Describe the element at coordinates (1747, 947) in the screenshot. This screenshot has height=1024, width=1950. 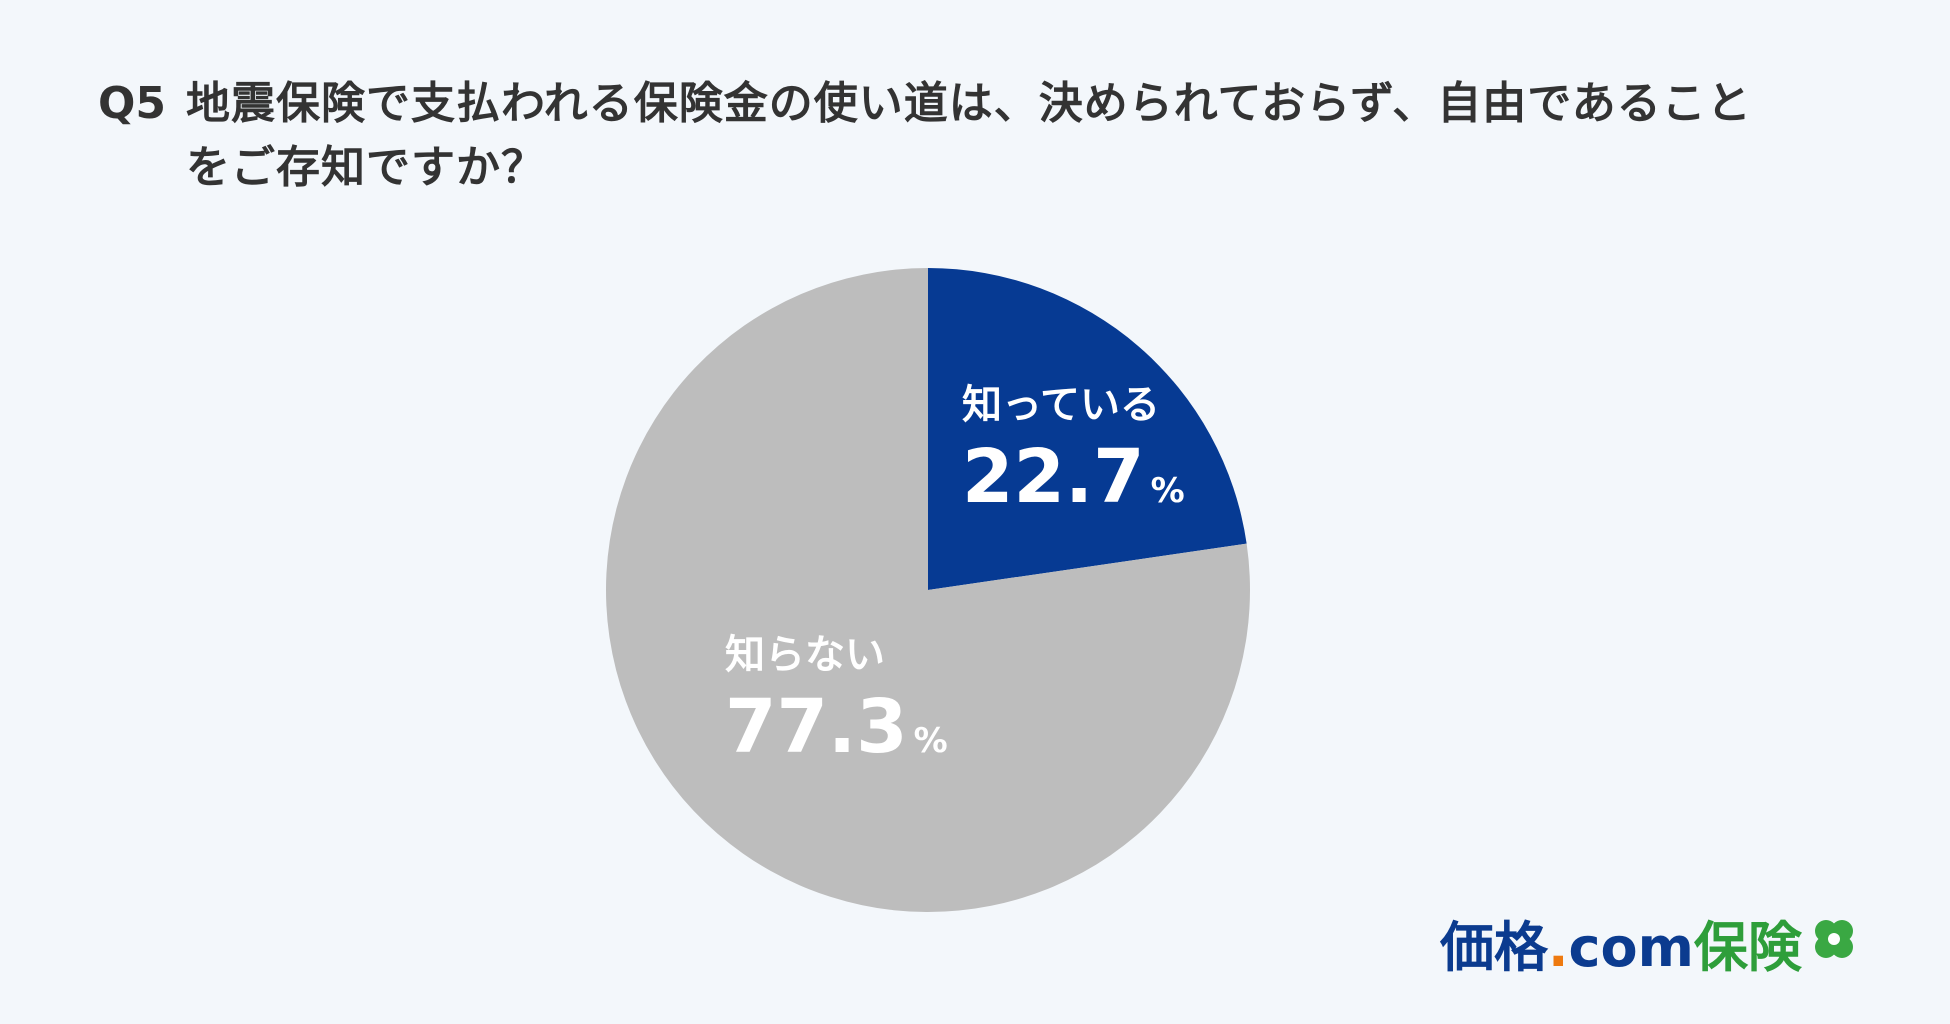
I see `logo-hoken-text: 保険` at that location.